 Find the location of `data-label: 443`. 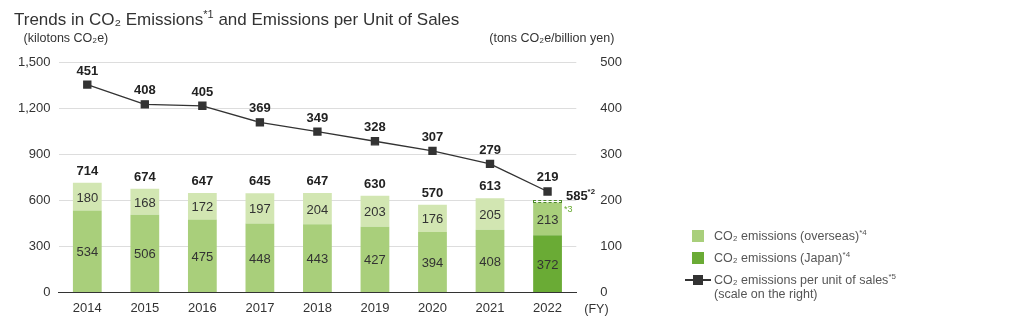

data-label: 443 is located at coordinates (317, 259).